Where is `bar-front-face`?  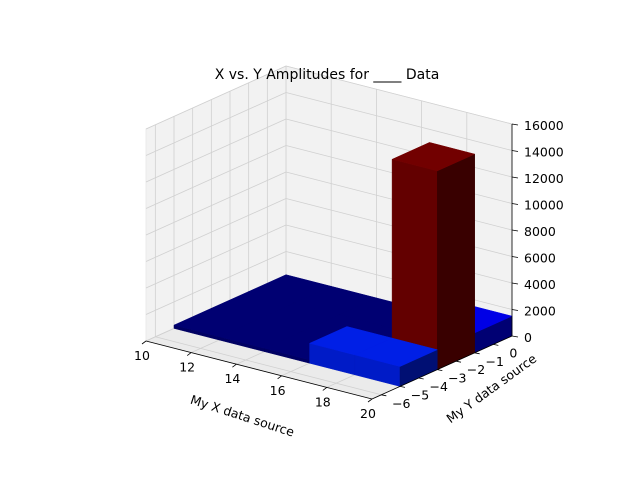 bar-front-face is located at coordinates (414, 264).